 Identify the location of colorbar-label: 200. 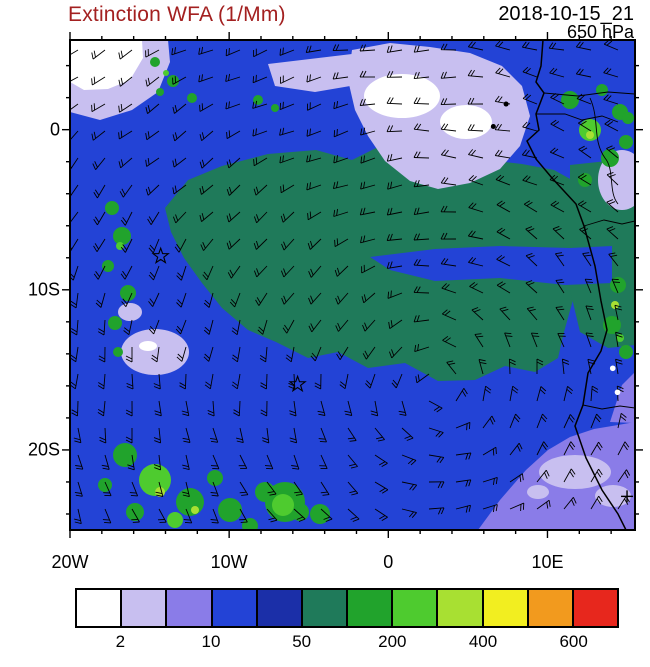
(392, 641).